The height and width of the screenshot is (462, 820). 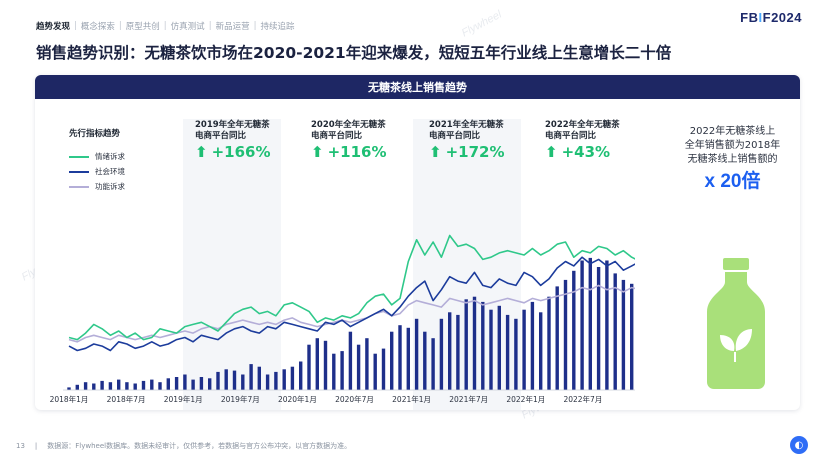 What do you see at coordinates (582, 125) in the screenshot?
I see `stat-label: 2022年全年无糖茶` at bounding box center [582, 125].